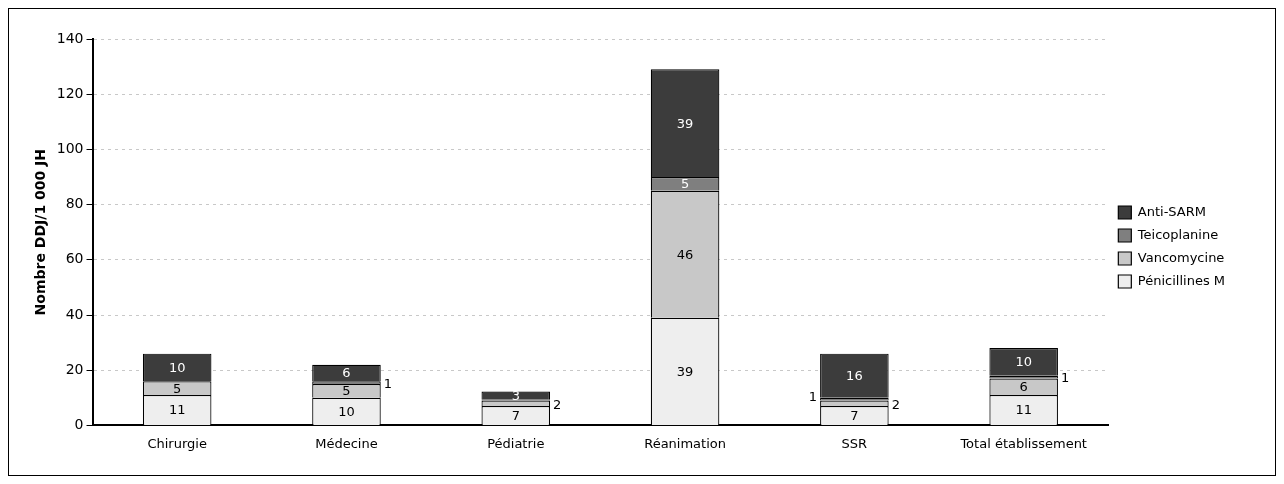  I want to click on y-tick-label: 140, so click(70, 37).